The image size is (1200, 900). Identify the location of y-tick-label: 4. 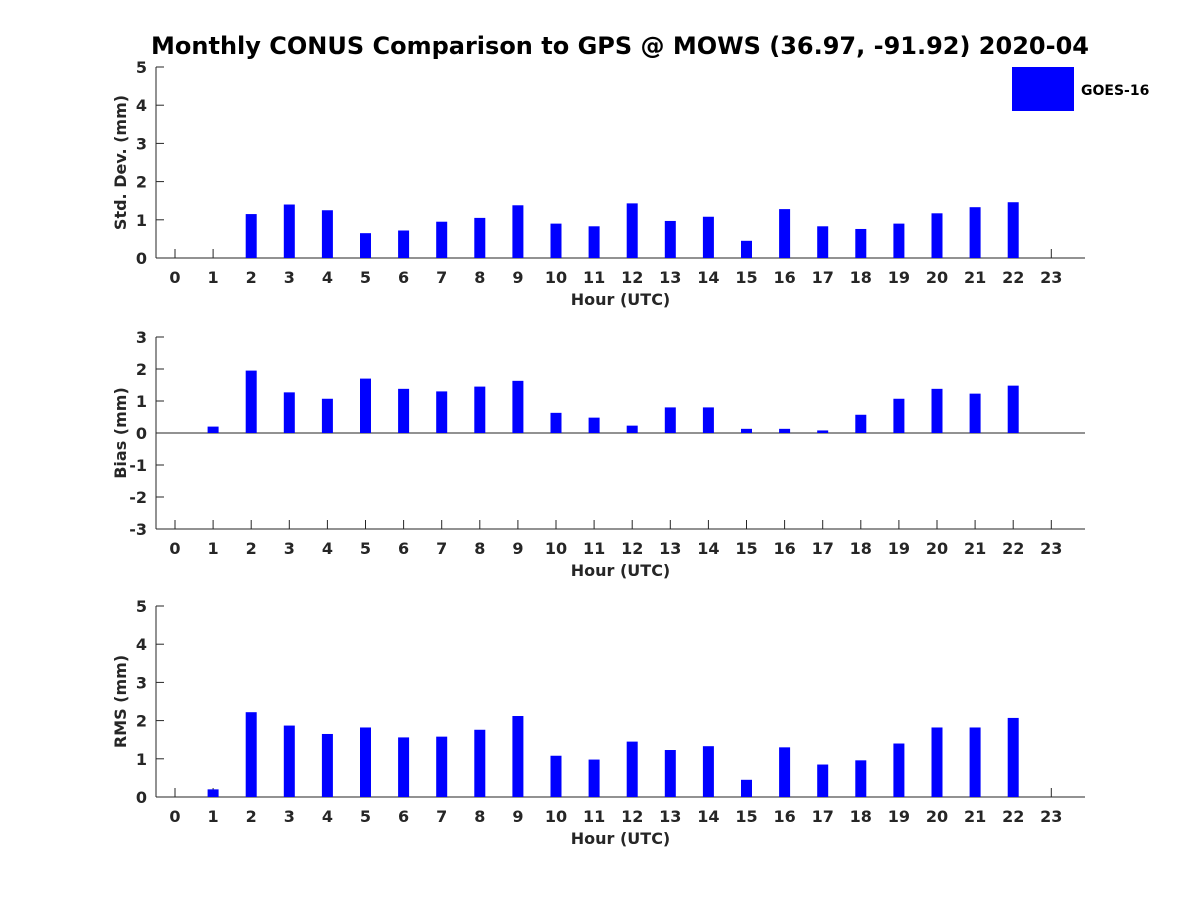
(141, 105).